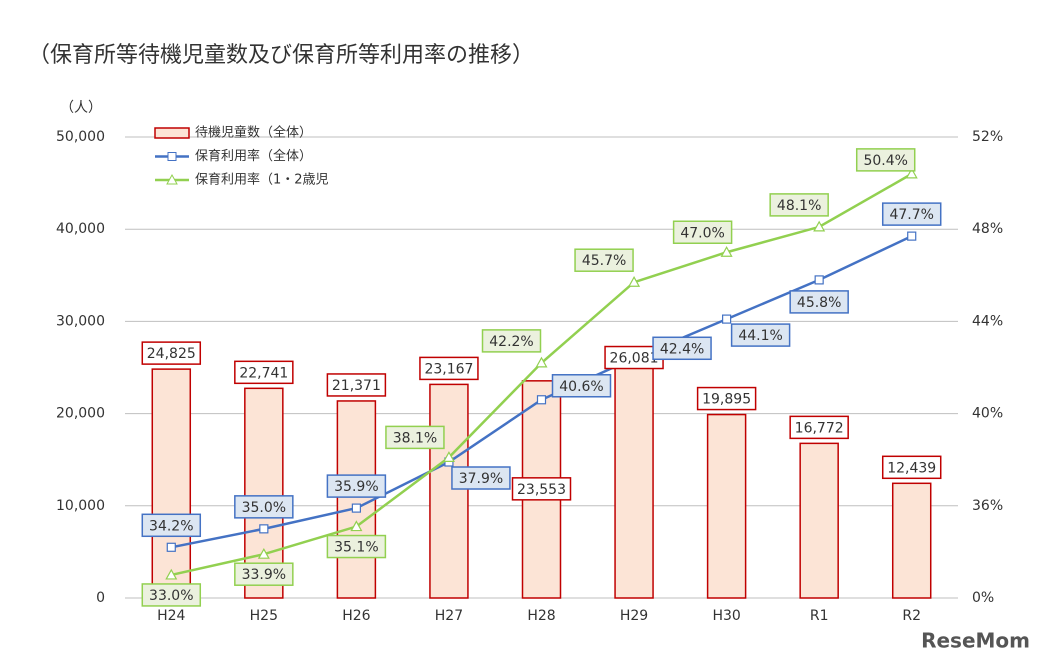 The image size is (1048, 665). What do you see at coordinates (987, 414) in the screenshot?
I see `y2-tick-label: 40%` at bounding box center [987, 414].